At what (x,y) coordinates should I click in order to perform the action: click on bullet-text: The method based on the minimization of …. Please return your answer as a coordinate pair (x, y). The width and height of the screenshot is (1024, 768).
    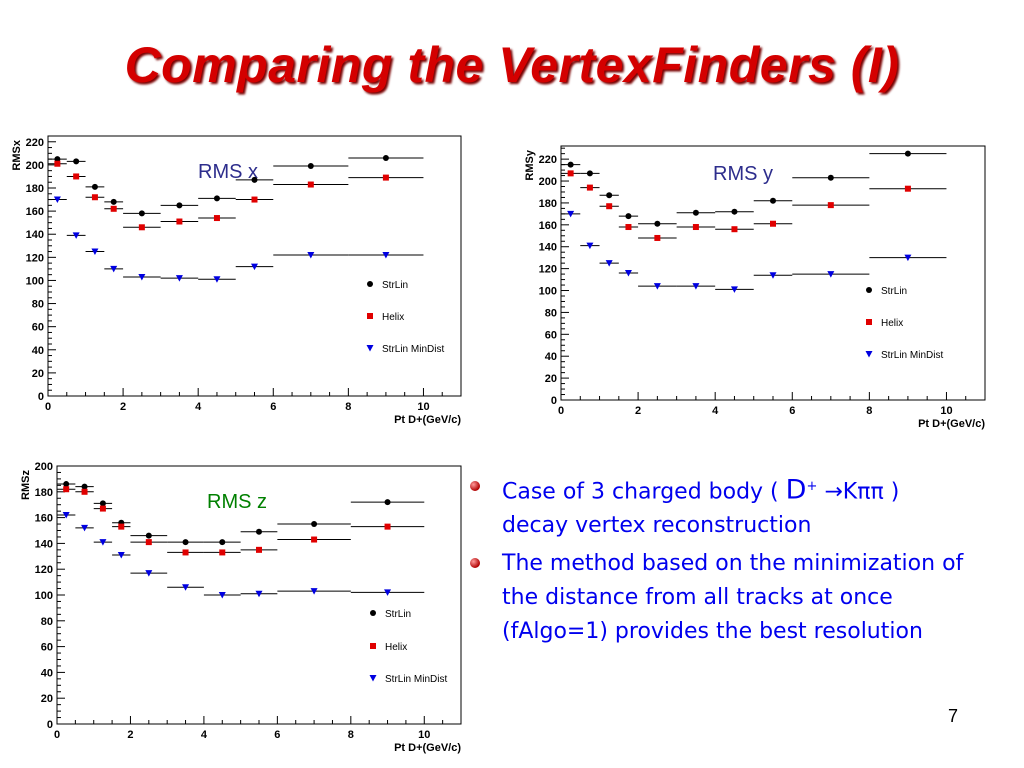
    Looking at the image, I should click on (733, 598).